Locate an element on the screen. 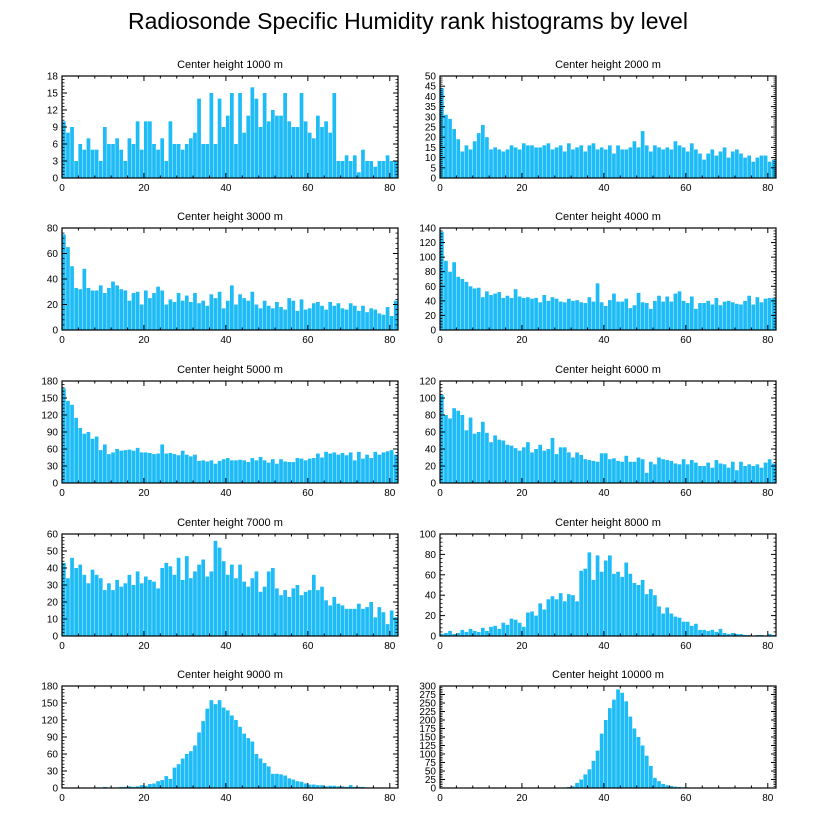 This screenshot has height=824, width=816. y-tick-label: 200 is located at coordinates (427, 721).